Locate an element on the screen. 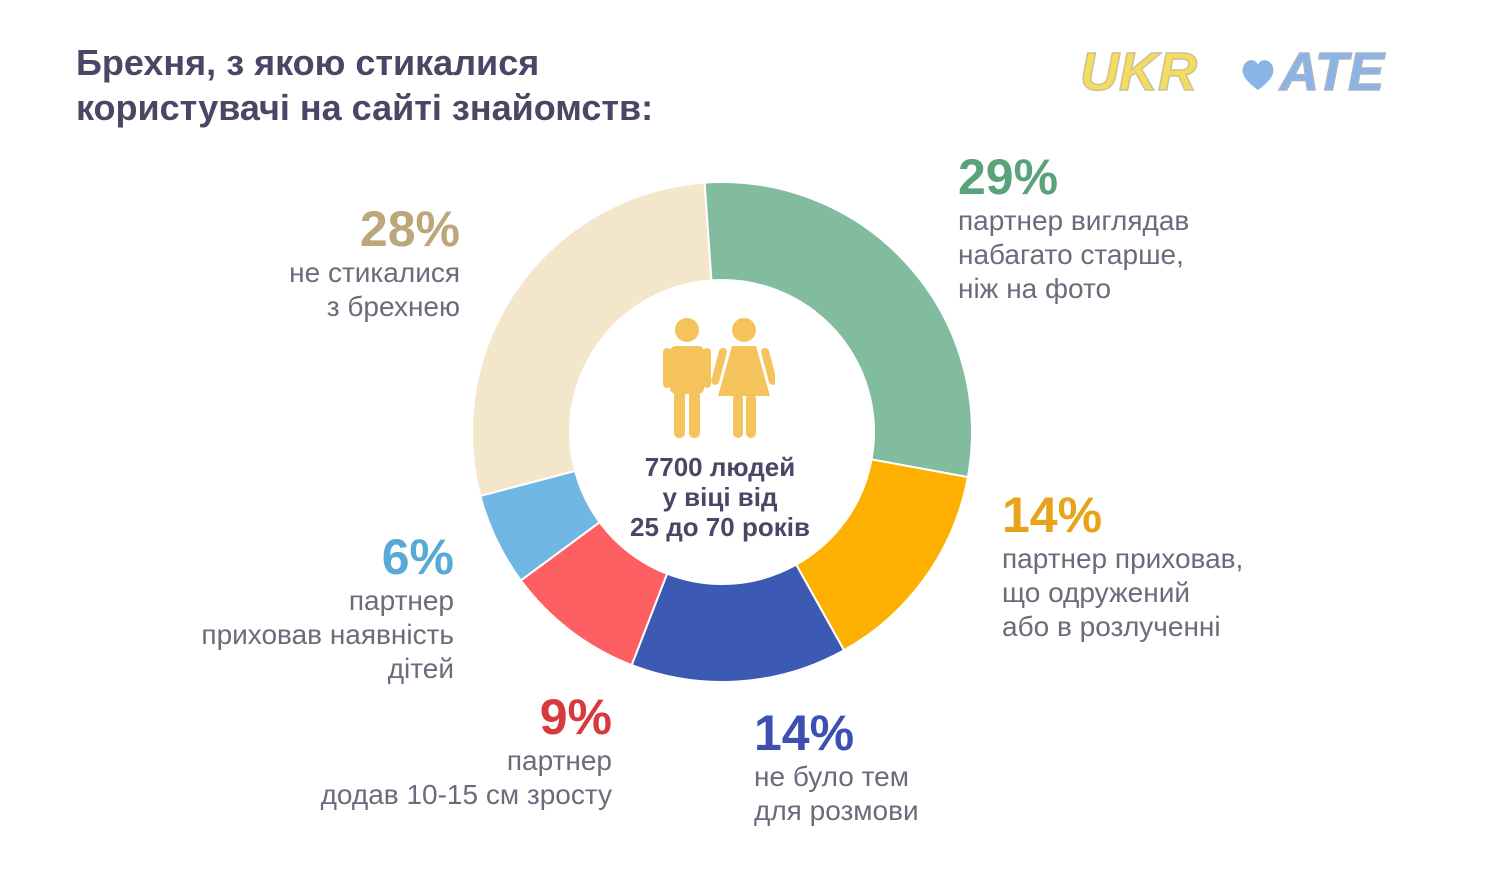  slice-text: не було тем для розмови is located at coordinates (836, 793).